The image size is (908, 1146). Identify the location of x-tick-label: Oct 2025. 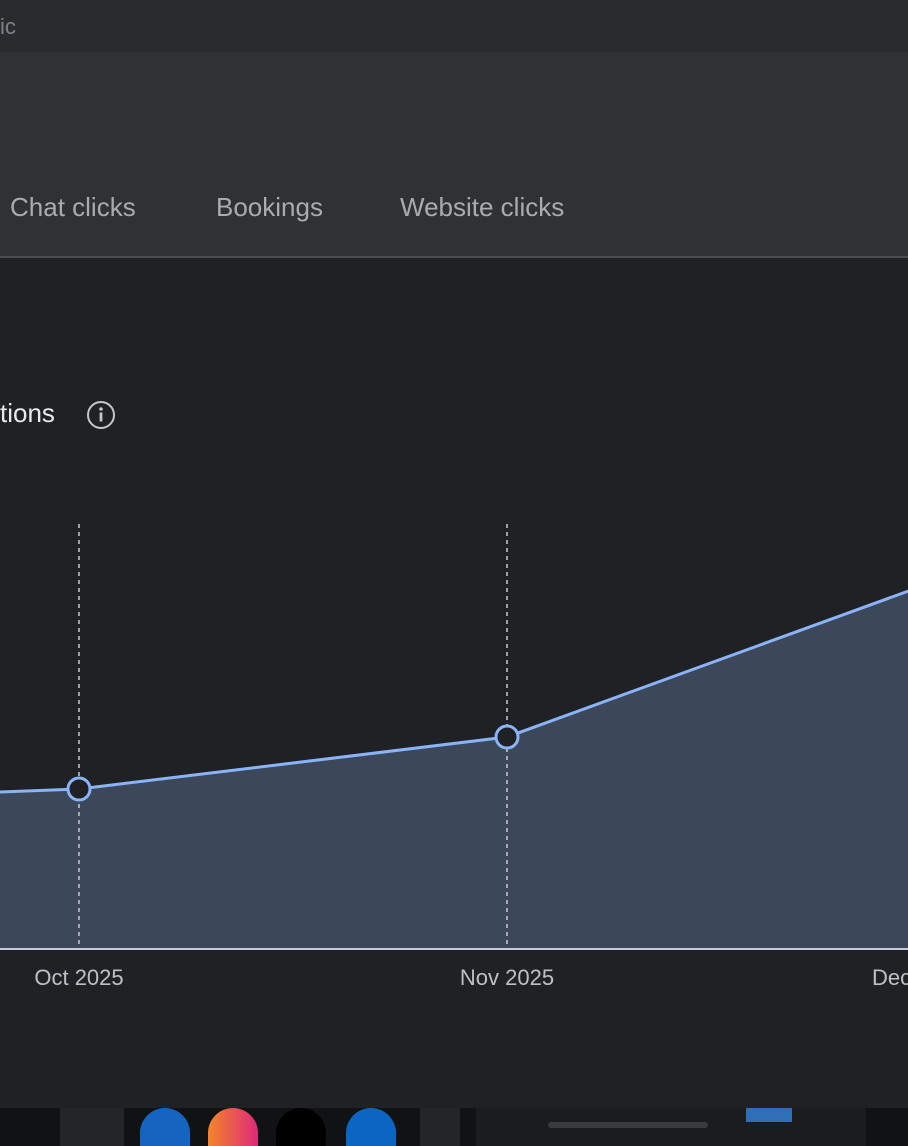
(79, 977).